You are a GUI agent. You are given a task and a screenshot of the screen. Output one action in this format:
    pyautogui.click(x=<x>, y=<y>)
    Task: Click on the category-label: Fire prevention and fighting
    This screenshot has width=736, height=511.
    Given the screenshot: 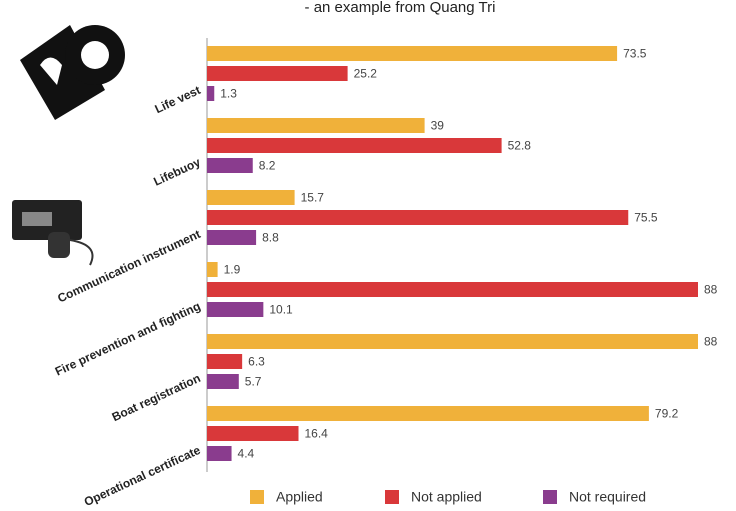 What is the action you would take?
    pyautogui.click(x=128, y=339)
    